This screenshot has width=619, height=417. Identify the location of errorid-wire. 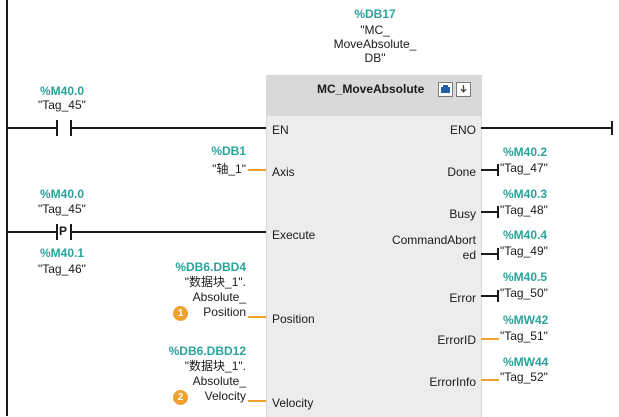
(490, 339).